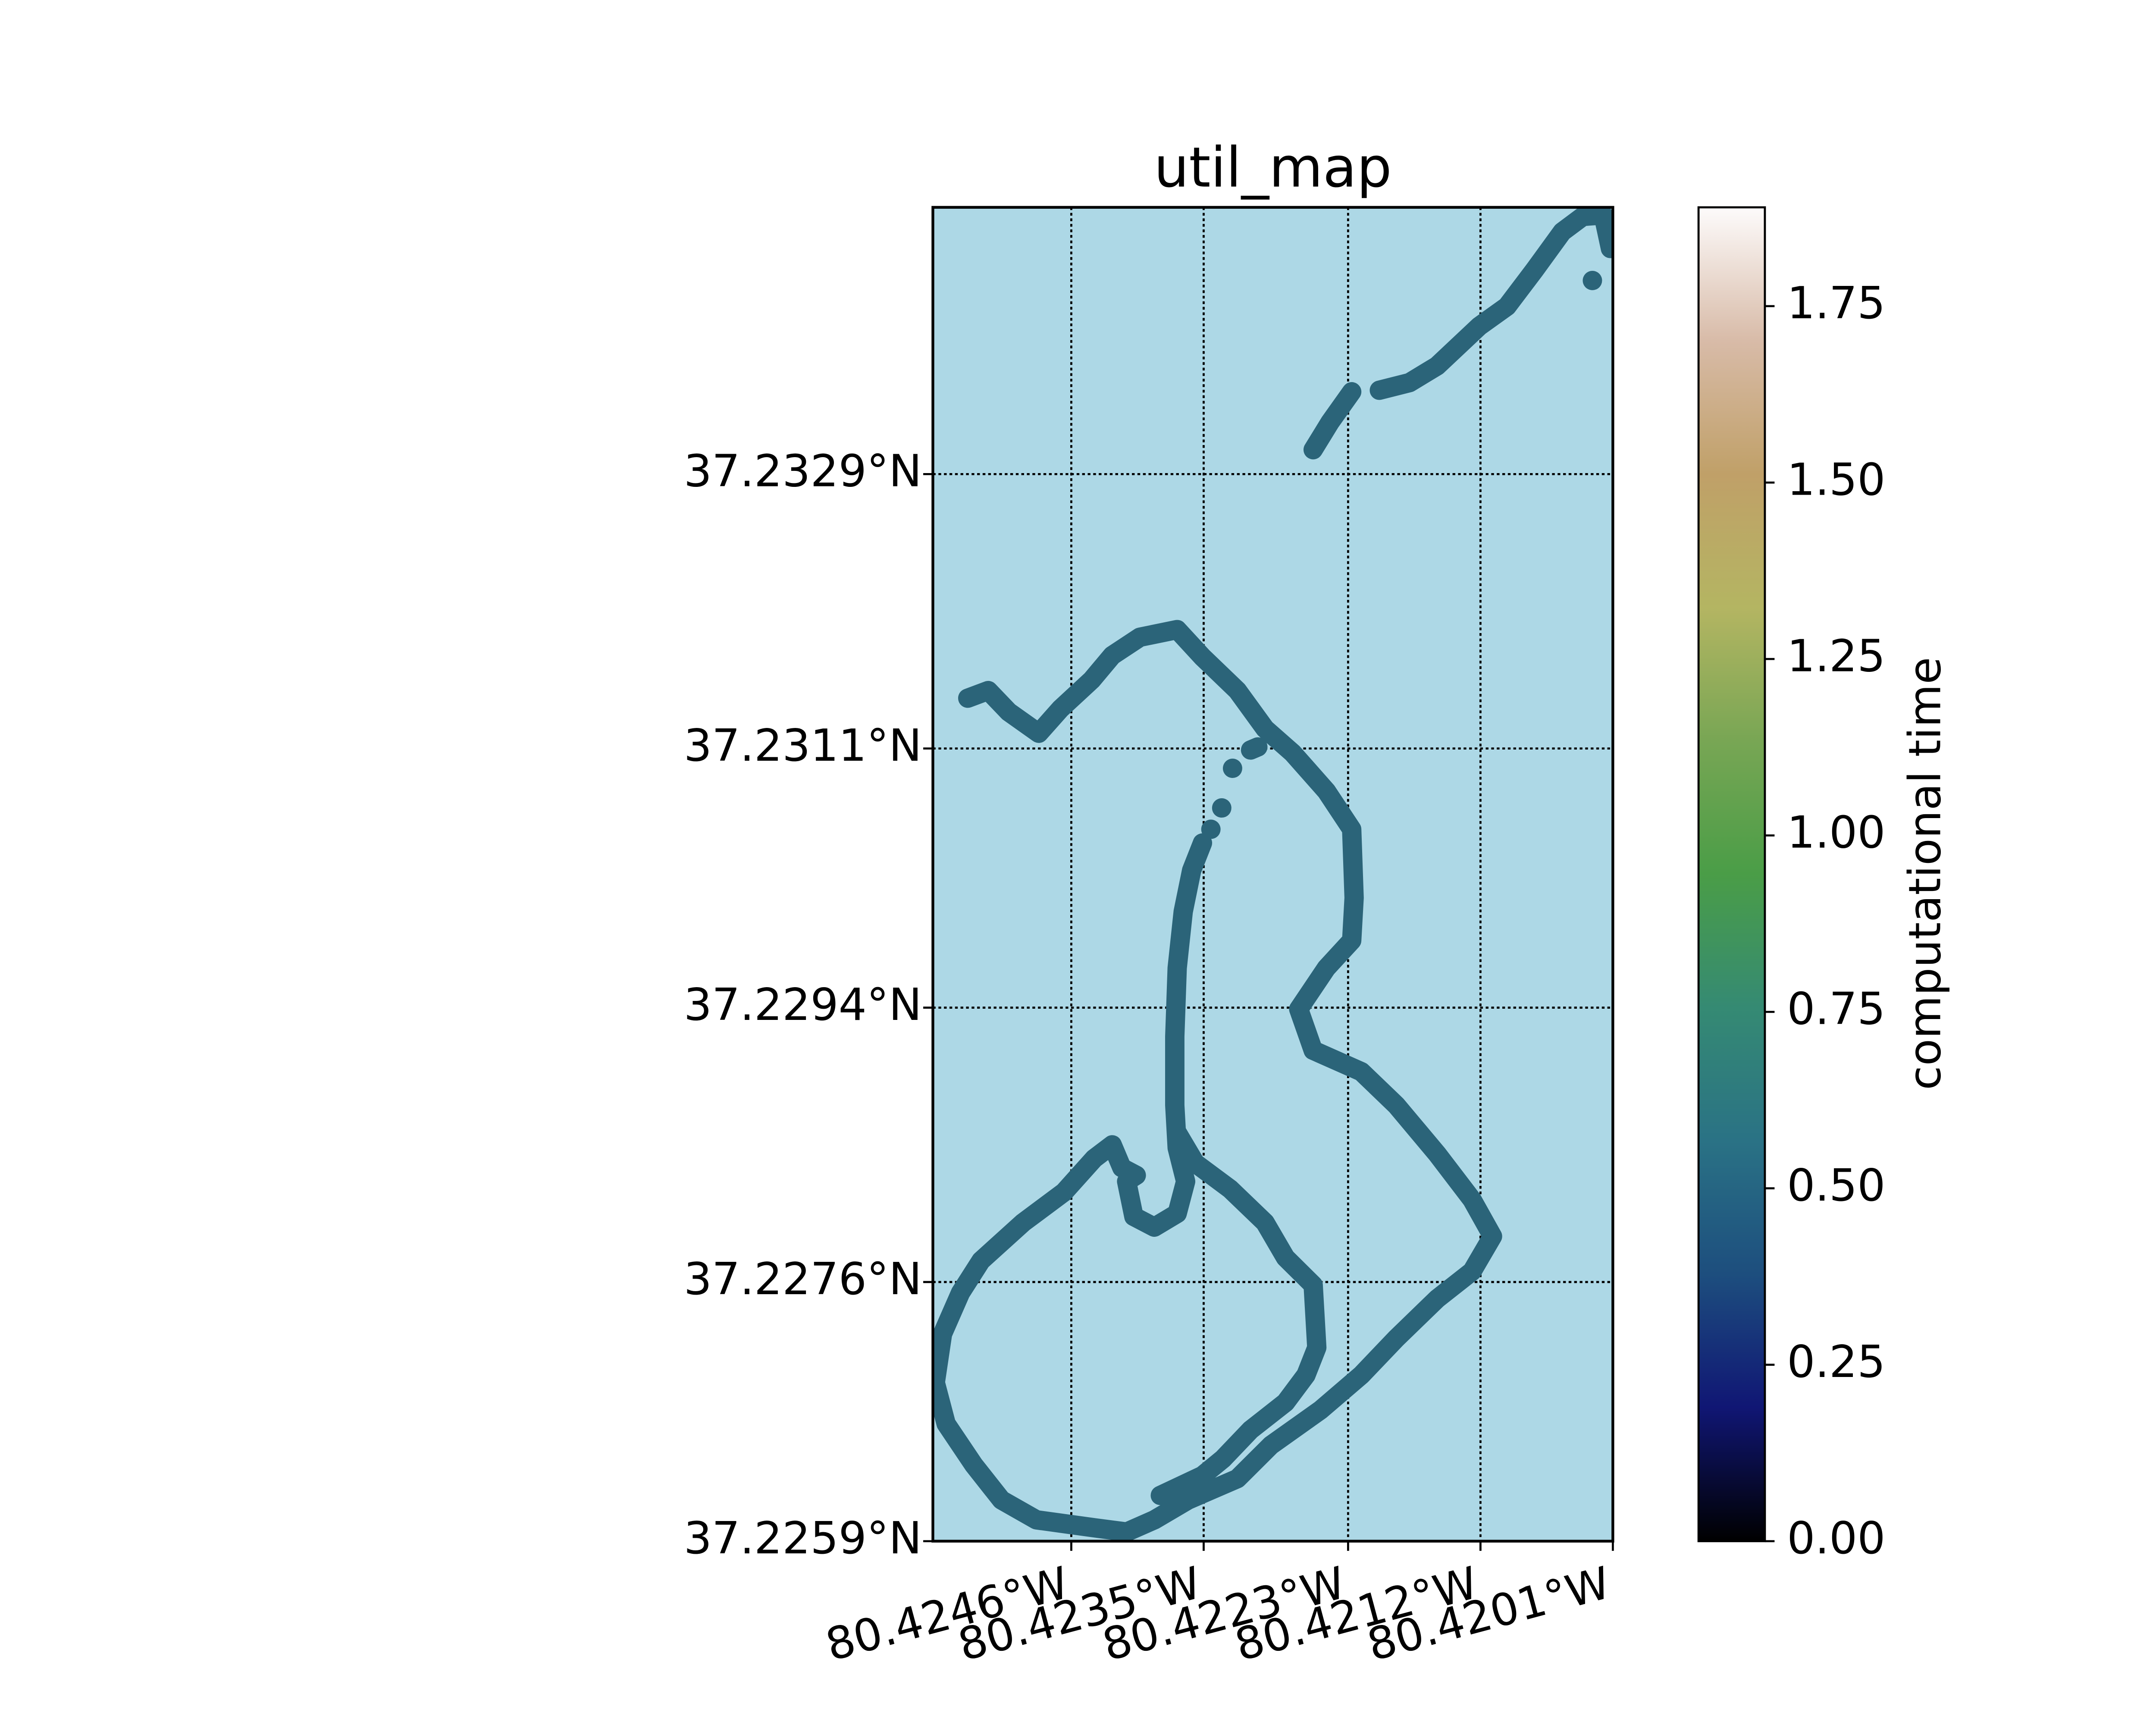 This screenshot has width=2156, height=1725. I want to click on y-tick-label: 37.2311°N, so click(803, 746).